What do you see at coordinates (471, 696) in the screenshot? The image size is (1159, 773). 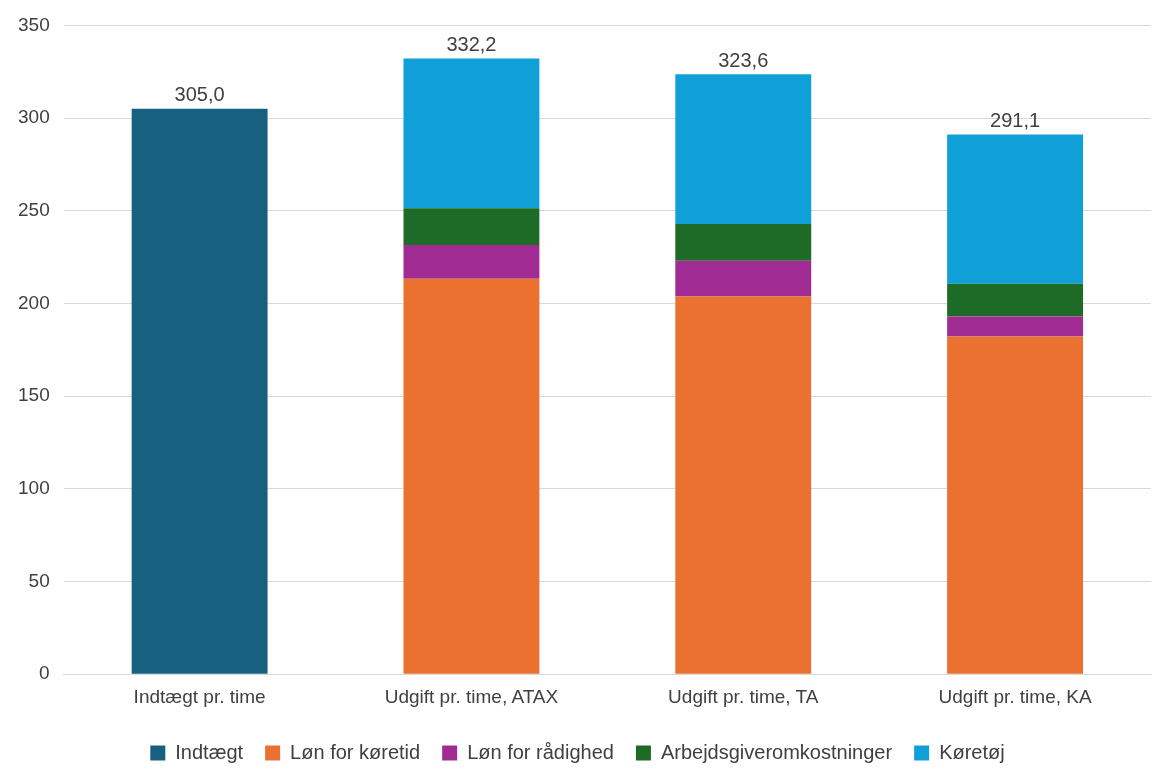 I see `x-tick-label: Udgift pr. time, ATAX` at bounding box center [471, 696].